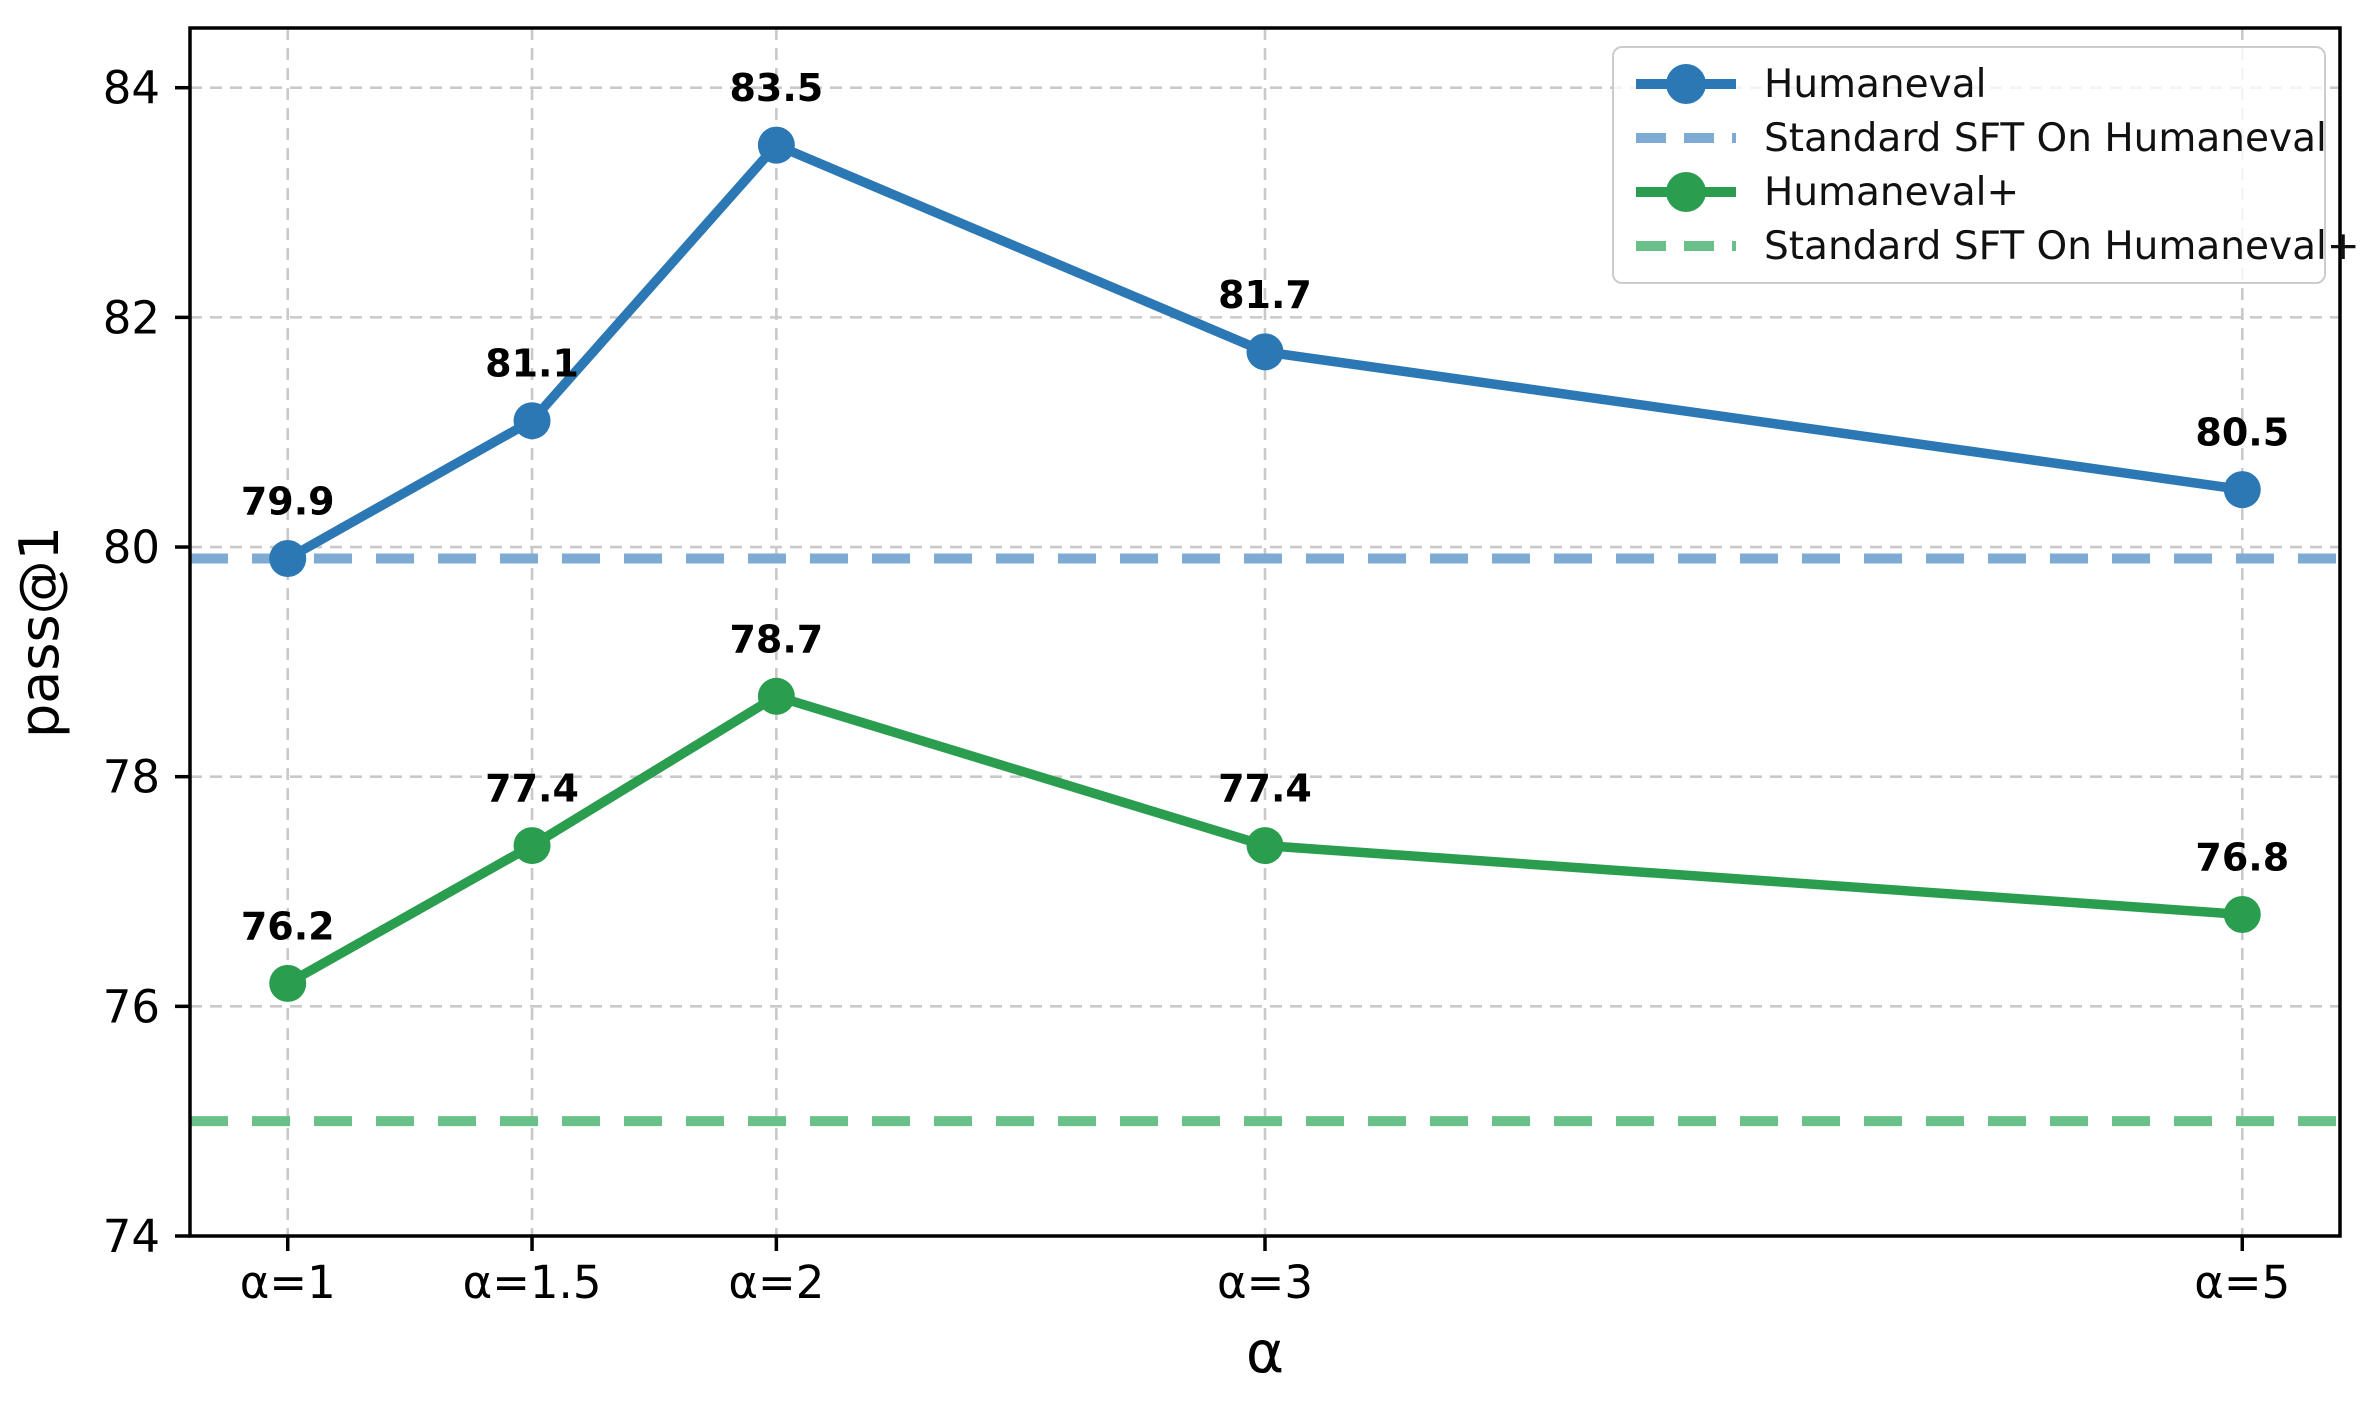 This screenshot has height=1410, width=2370. Describe the element at coordinates (1265, 1352) in the screenshot. I see `x-axis-label: α` at that location.